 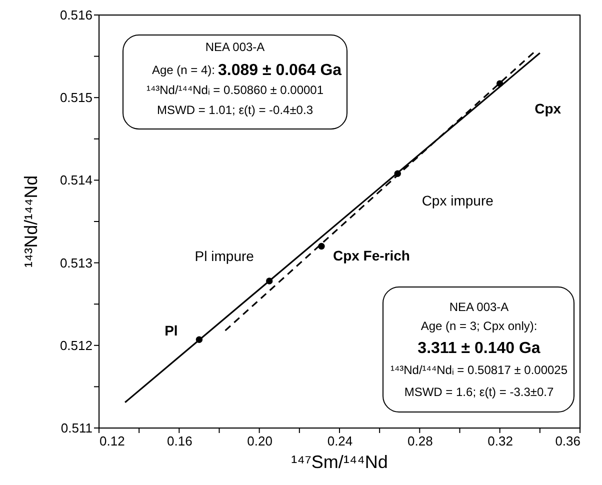 What do you see at coordinates (479, 392) in the screenshot?
I see `annotation: MSWD = 1.6; ε(t) = -3.3±0.7` at bounding box center [479, 392].